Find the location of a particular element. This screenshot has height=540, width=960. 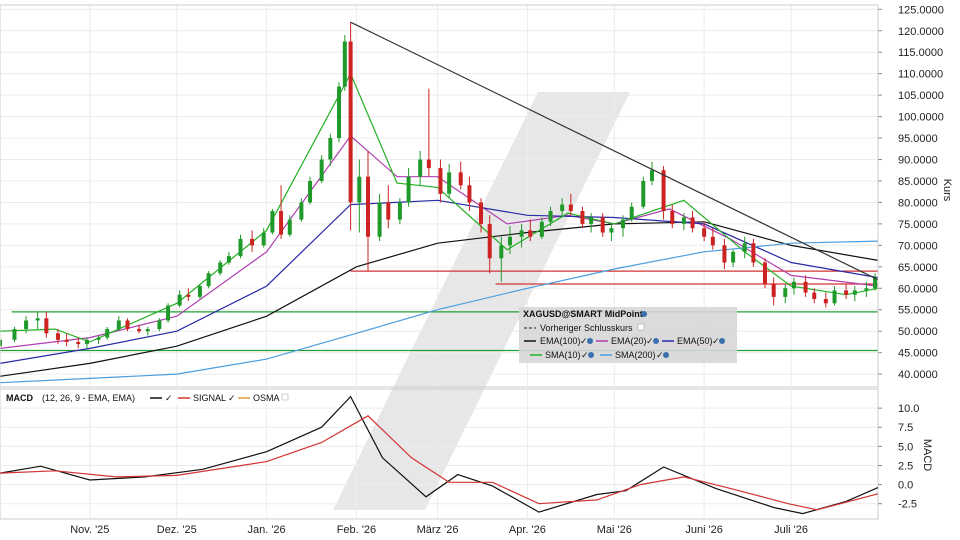

legend-sma200-settings-icon is located at coordinates (666, 355).